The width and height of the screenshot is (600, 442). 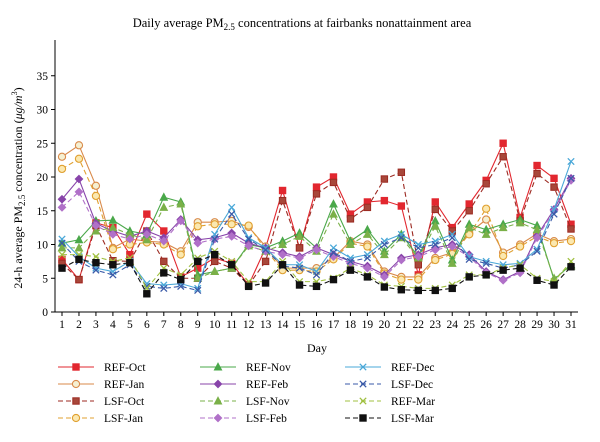 I want to click on x-tick-label: 16, so click(x=317, y=325).